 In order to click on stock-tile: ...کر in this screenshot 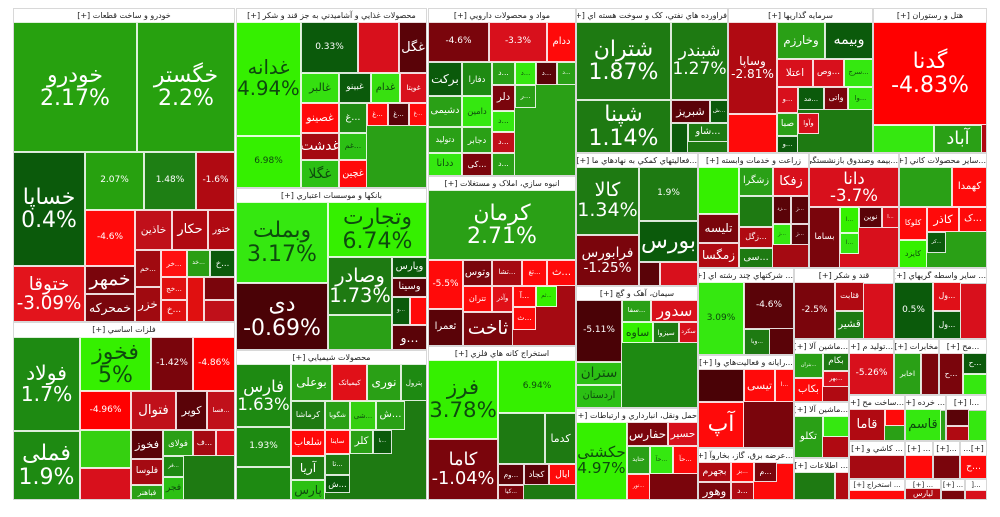, I will do `click(936, 242)`.